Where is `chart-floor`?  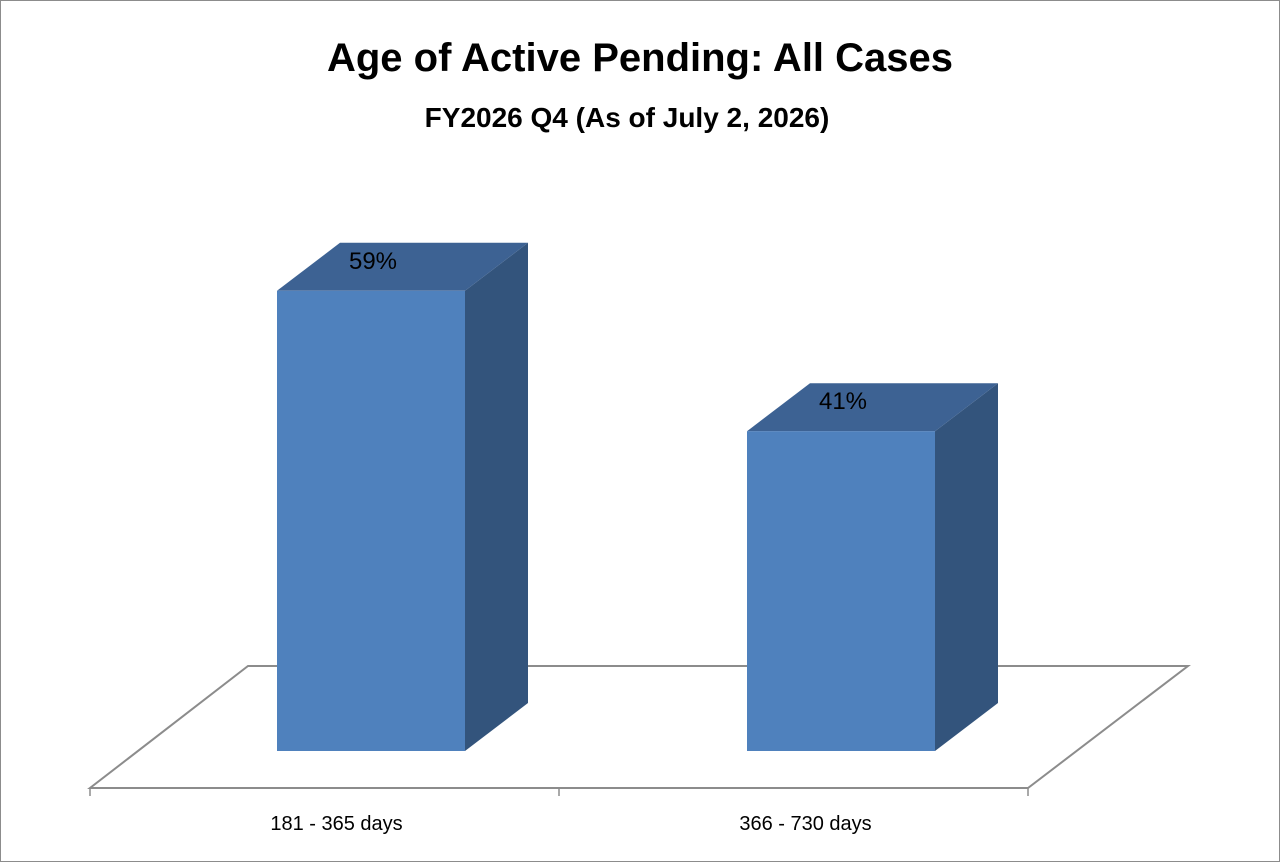 chart-floor is located at coordinates (639, 730).